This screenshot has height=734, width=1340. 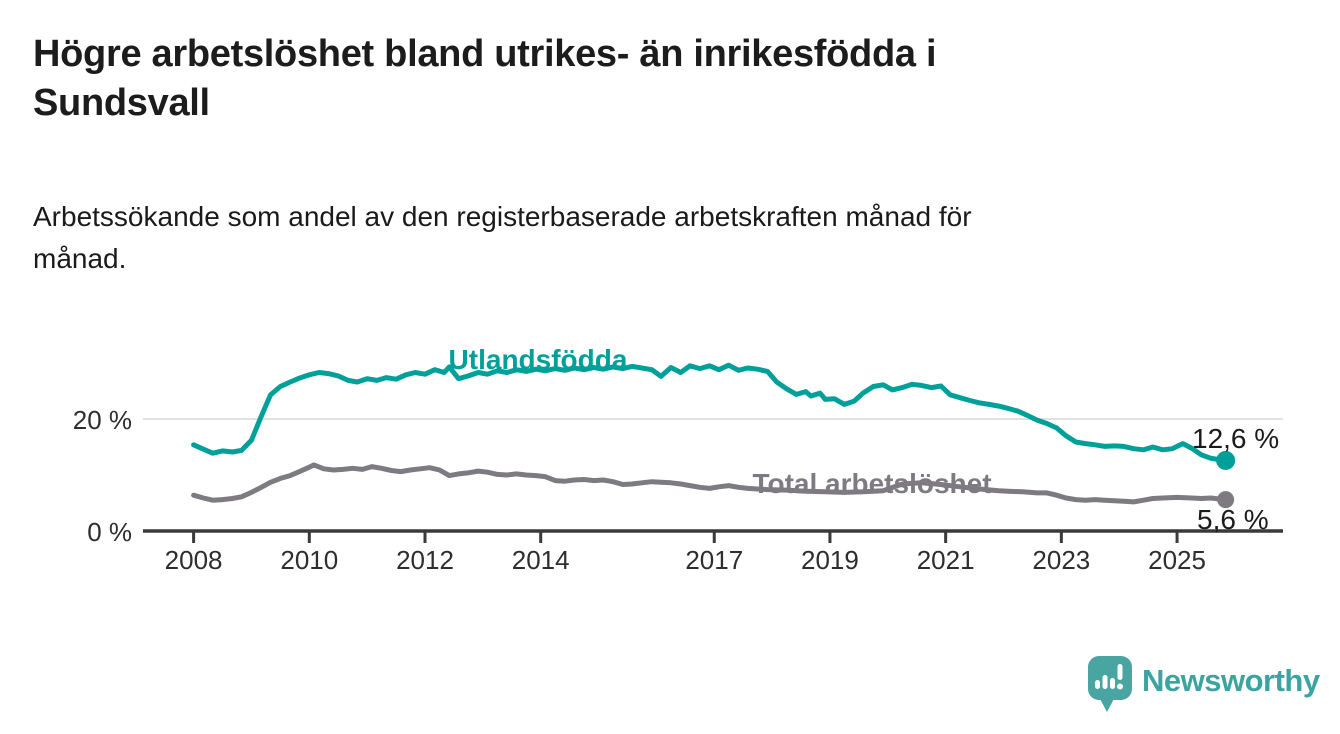 I want to click on speech-bubble-bar-chart-icon, so click(x=1110, y=684).